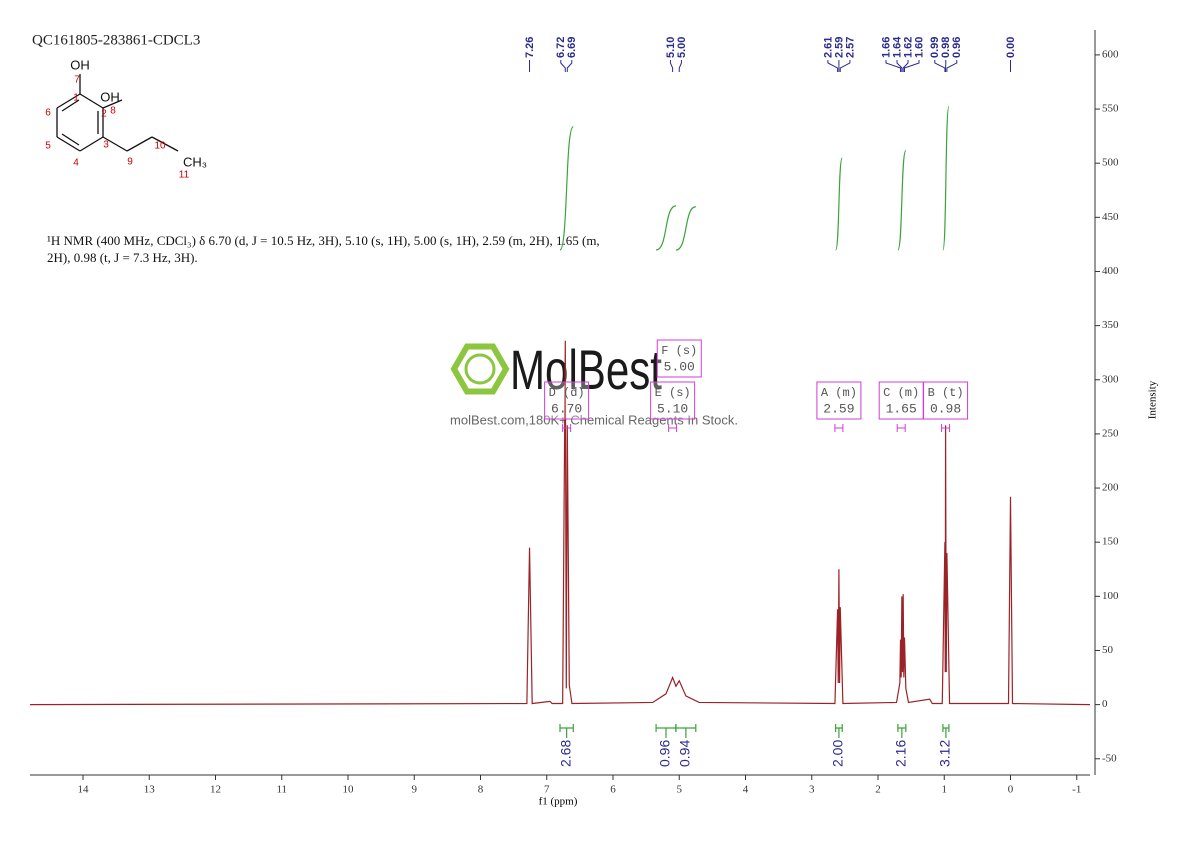 The width and height of the screenshot is (1190, 841). I want to click on logo-hexagon, so click(480, 369).